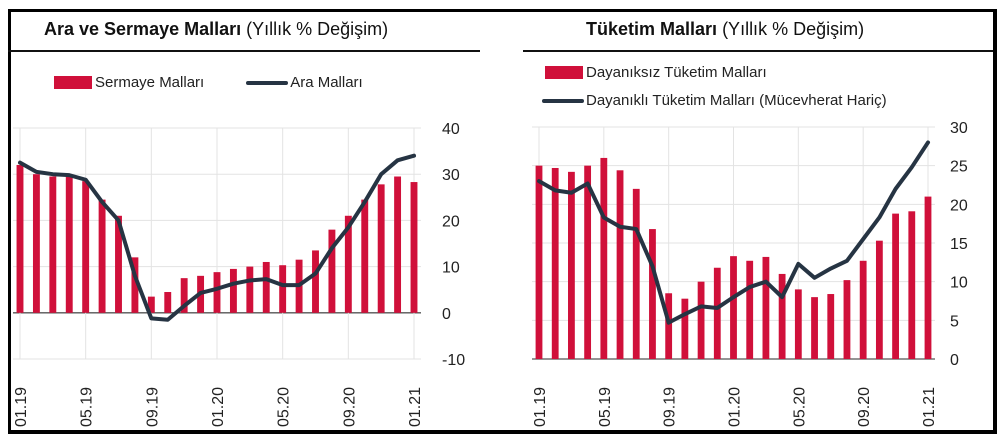 The height and width of the screenshot is (443, 1000). Describe the element at coordinates (451, 129) in the screenshot. I see `y-tick-label: 40` at that location.